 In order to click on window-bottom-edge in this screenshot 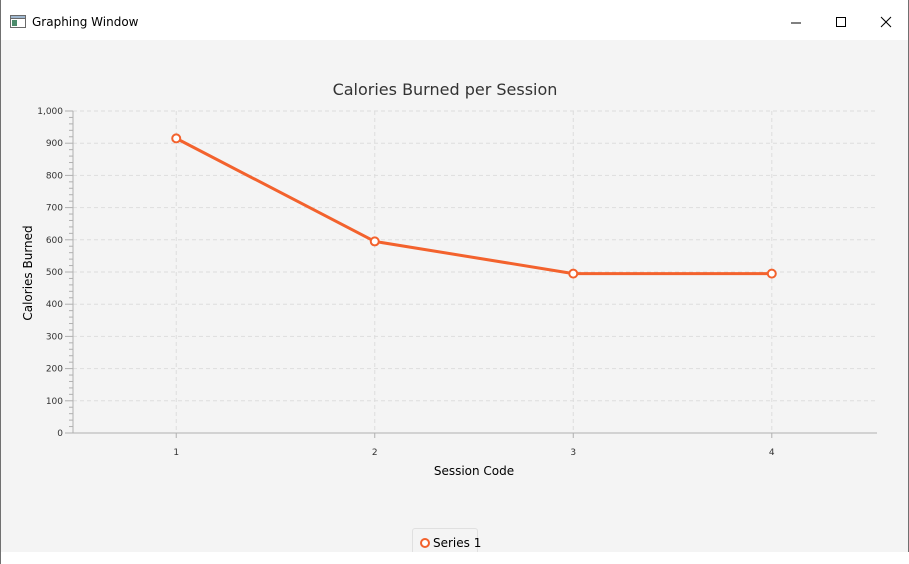, I will do `click(455, 558)`.